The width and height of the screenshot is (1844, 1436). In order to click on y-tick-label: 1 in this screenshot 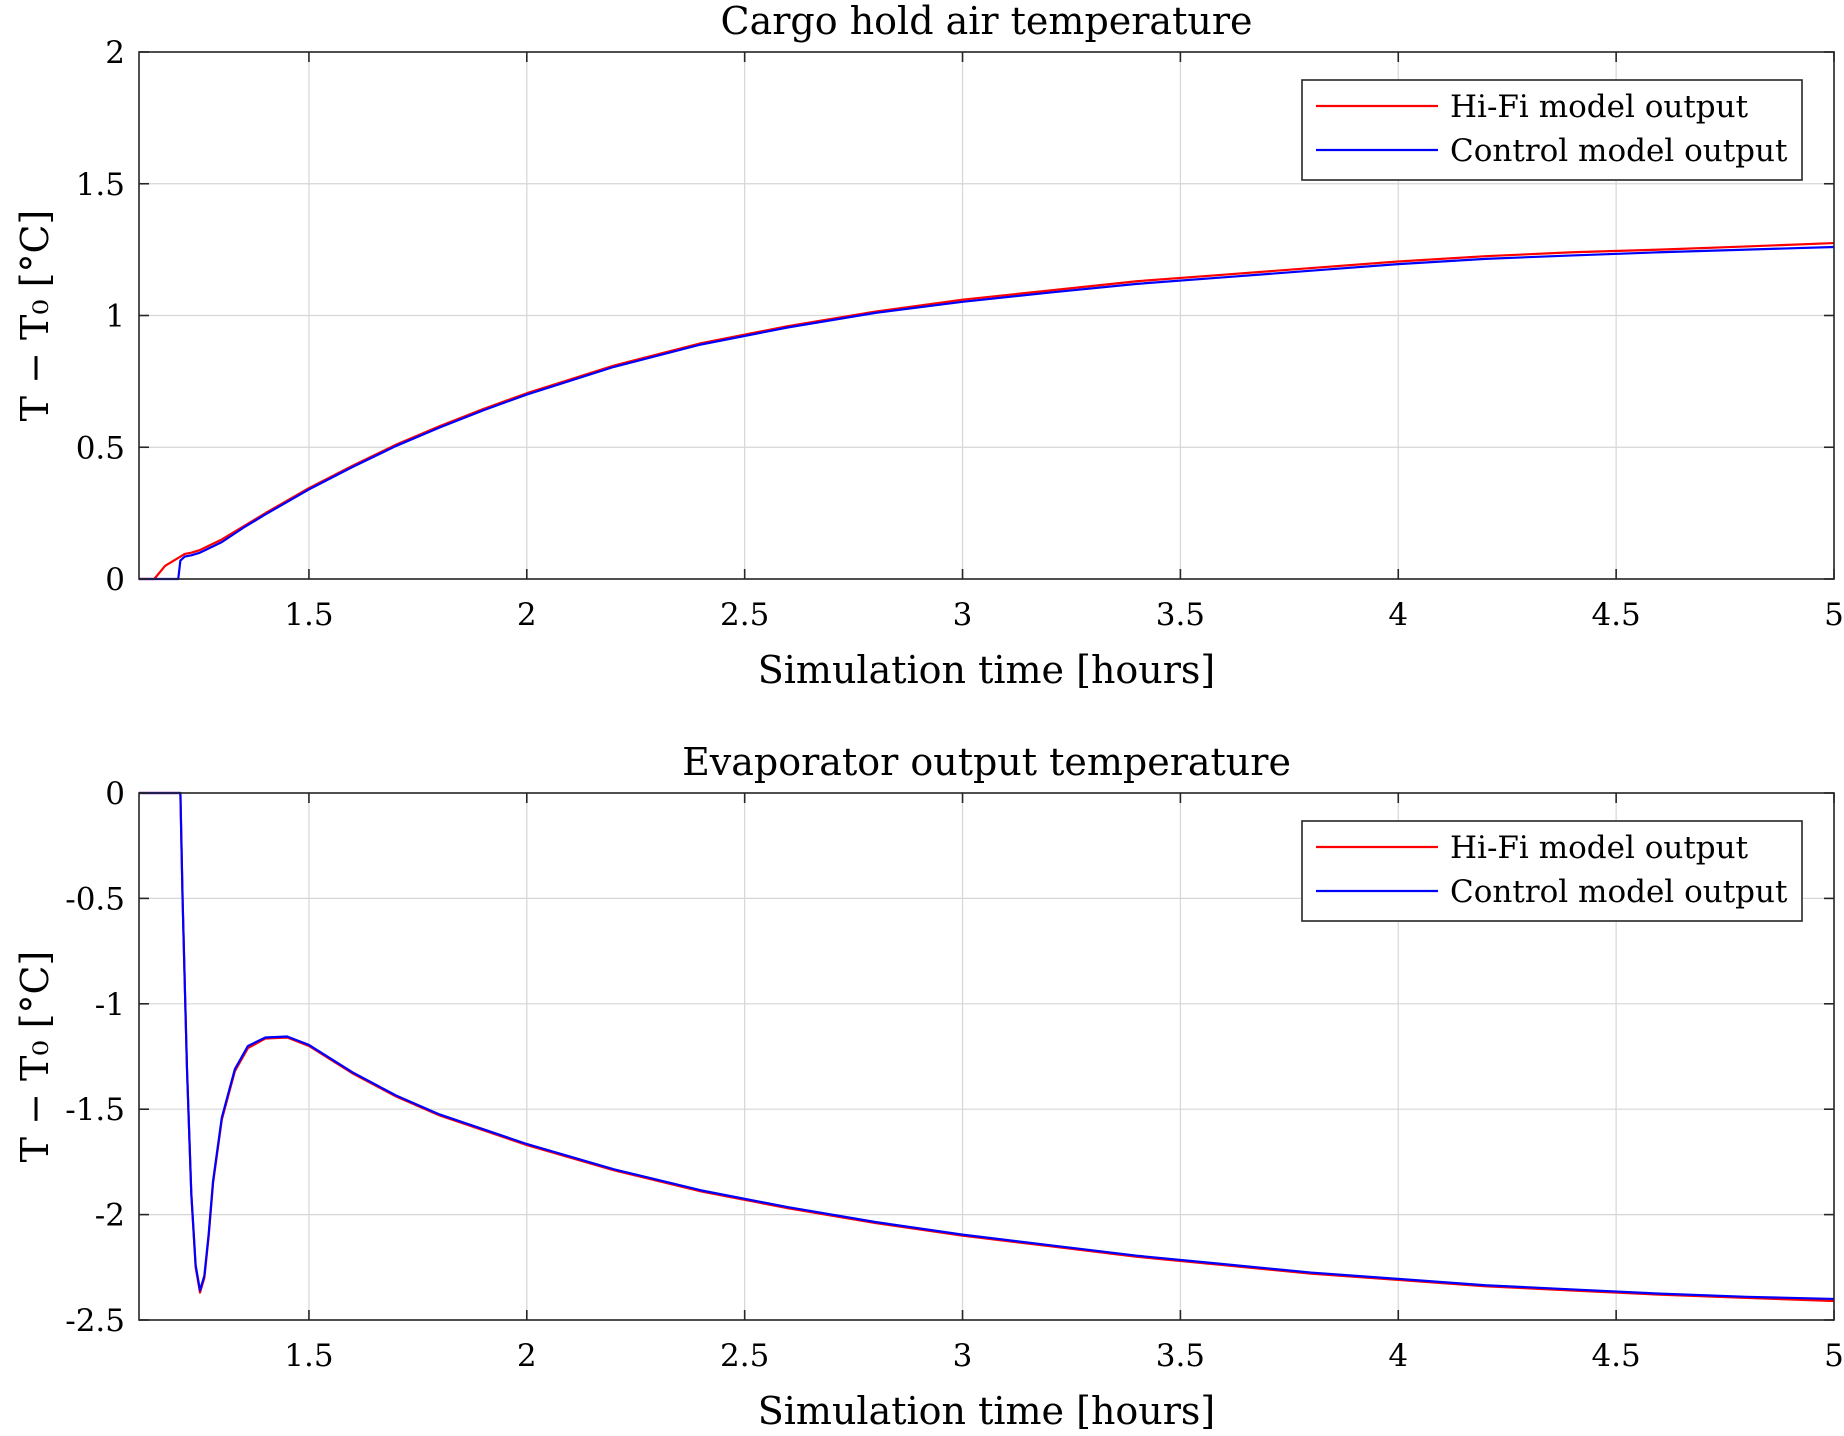, I will do `click(115, 317)`.